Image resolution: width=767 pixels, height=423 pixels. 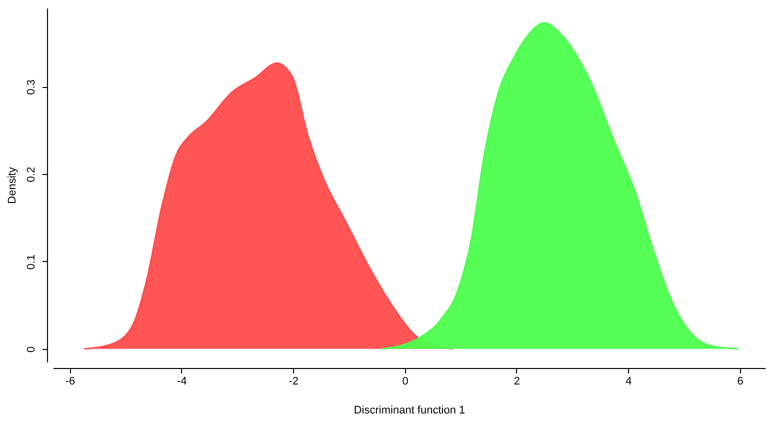 I want to click on x-axis-title: Discriminant function 1, so click(x=410, y=410).